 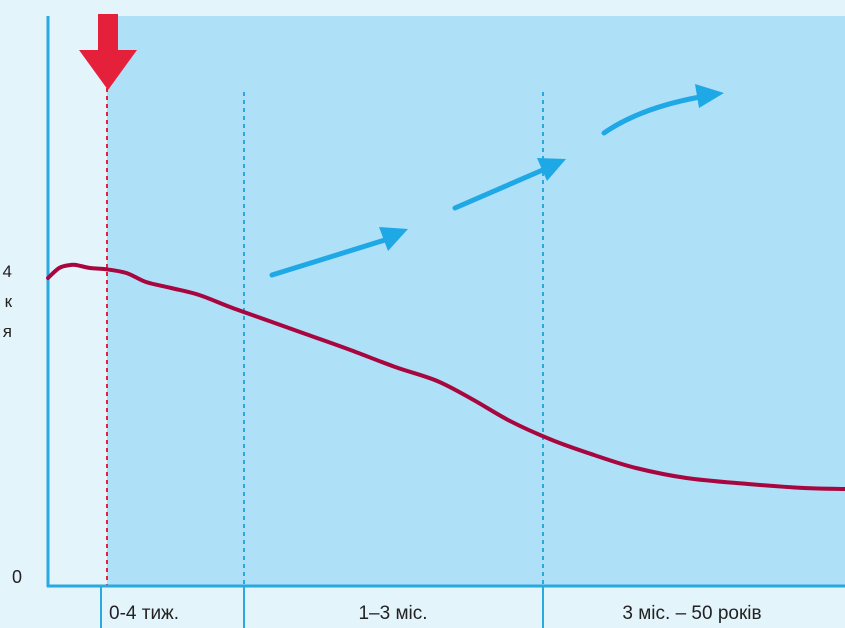 I want to click on y-label-fragment-2: к, so click(x=9, y=301).